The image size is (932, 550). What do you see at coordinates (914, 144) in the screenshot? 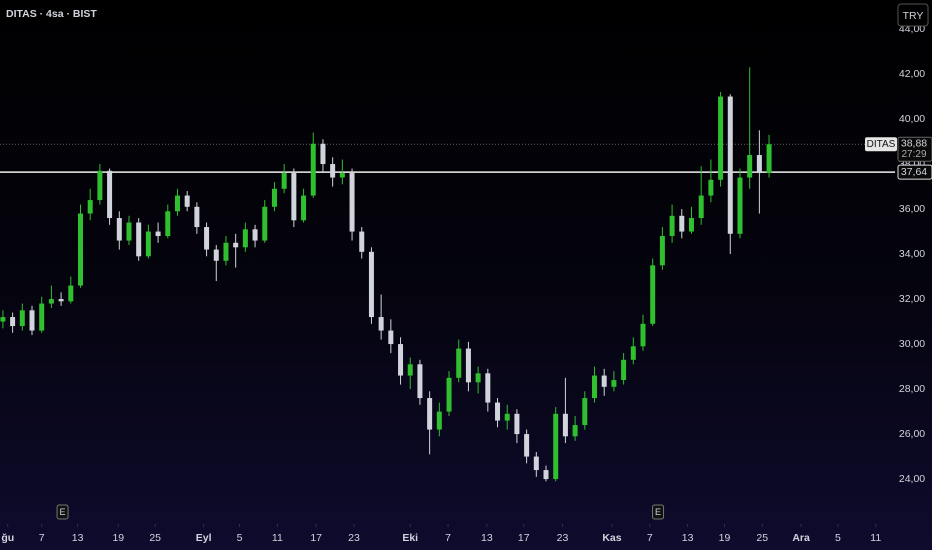
I see `last-price-label: 38,88` at bounding box center [914, 144].